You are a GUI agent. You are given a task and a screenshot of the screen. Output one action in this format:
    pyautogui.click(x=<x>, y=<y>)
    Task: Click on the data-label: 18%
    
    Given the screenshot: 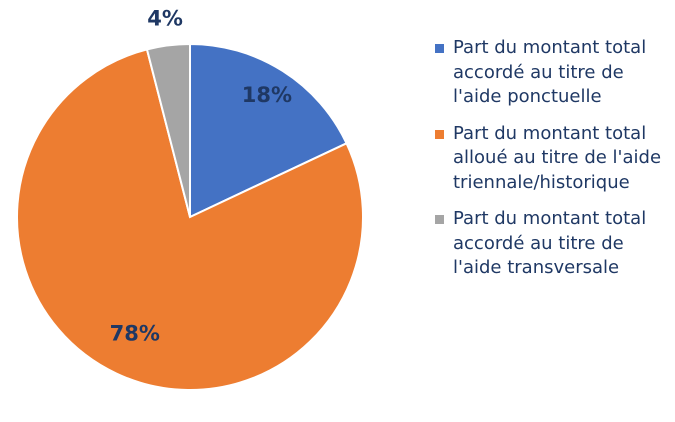 What is the action you would take?
    pyautogui.click(x=267, y=95)
    